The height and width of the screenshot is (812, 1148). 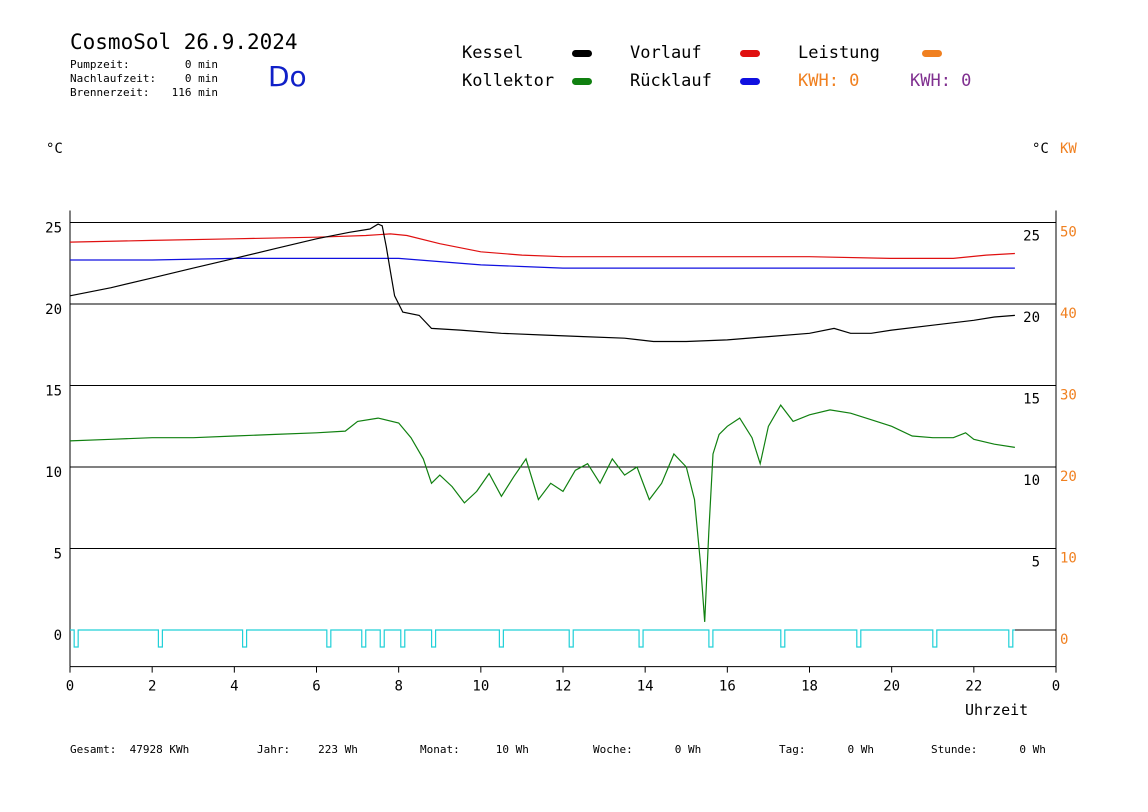 What do you see at coordinates (234, 687) in the screenshot?
I see `x-tick-label: 4` at bounding box center [234, 687].